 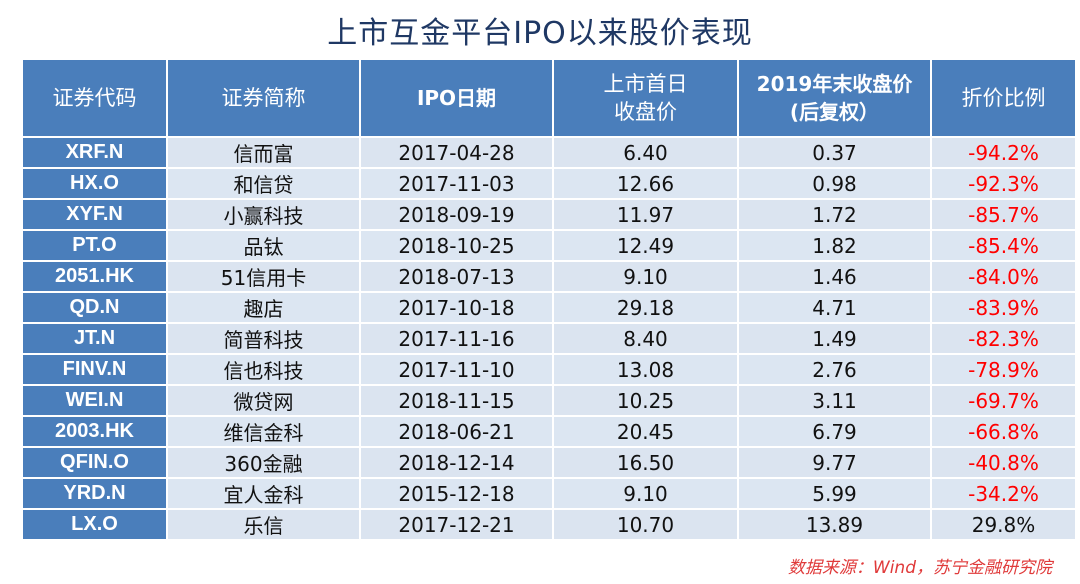 I want to click on ipo-date-cell: 2018-10-25, so click(x=456, y=245).